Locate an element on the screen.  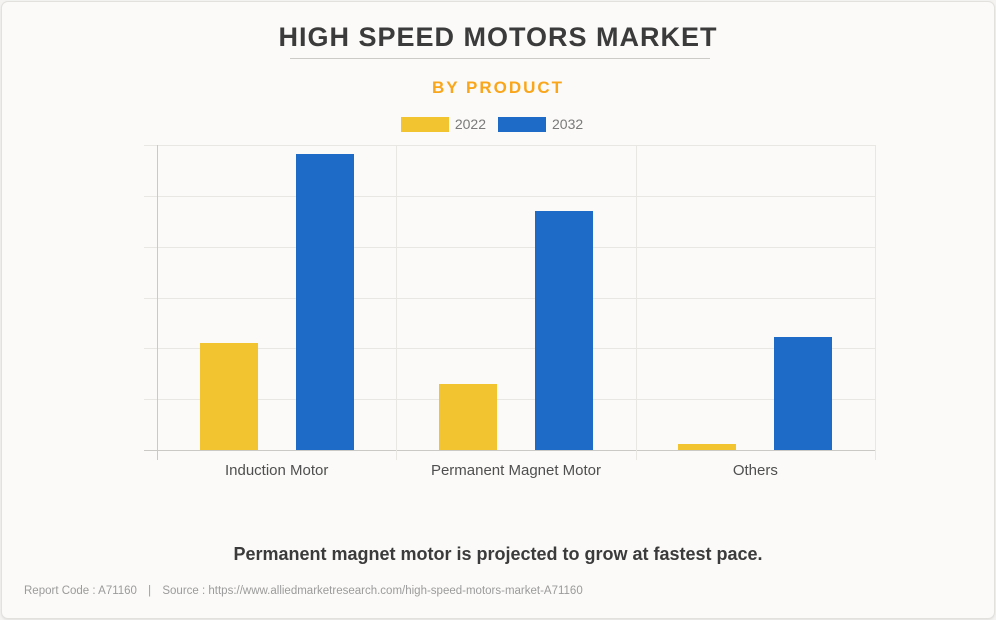
category-label-text: Others is located at coordinates (755, 470).